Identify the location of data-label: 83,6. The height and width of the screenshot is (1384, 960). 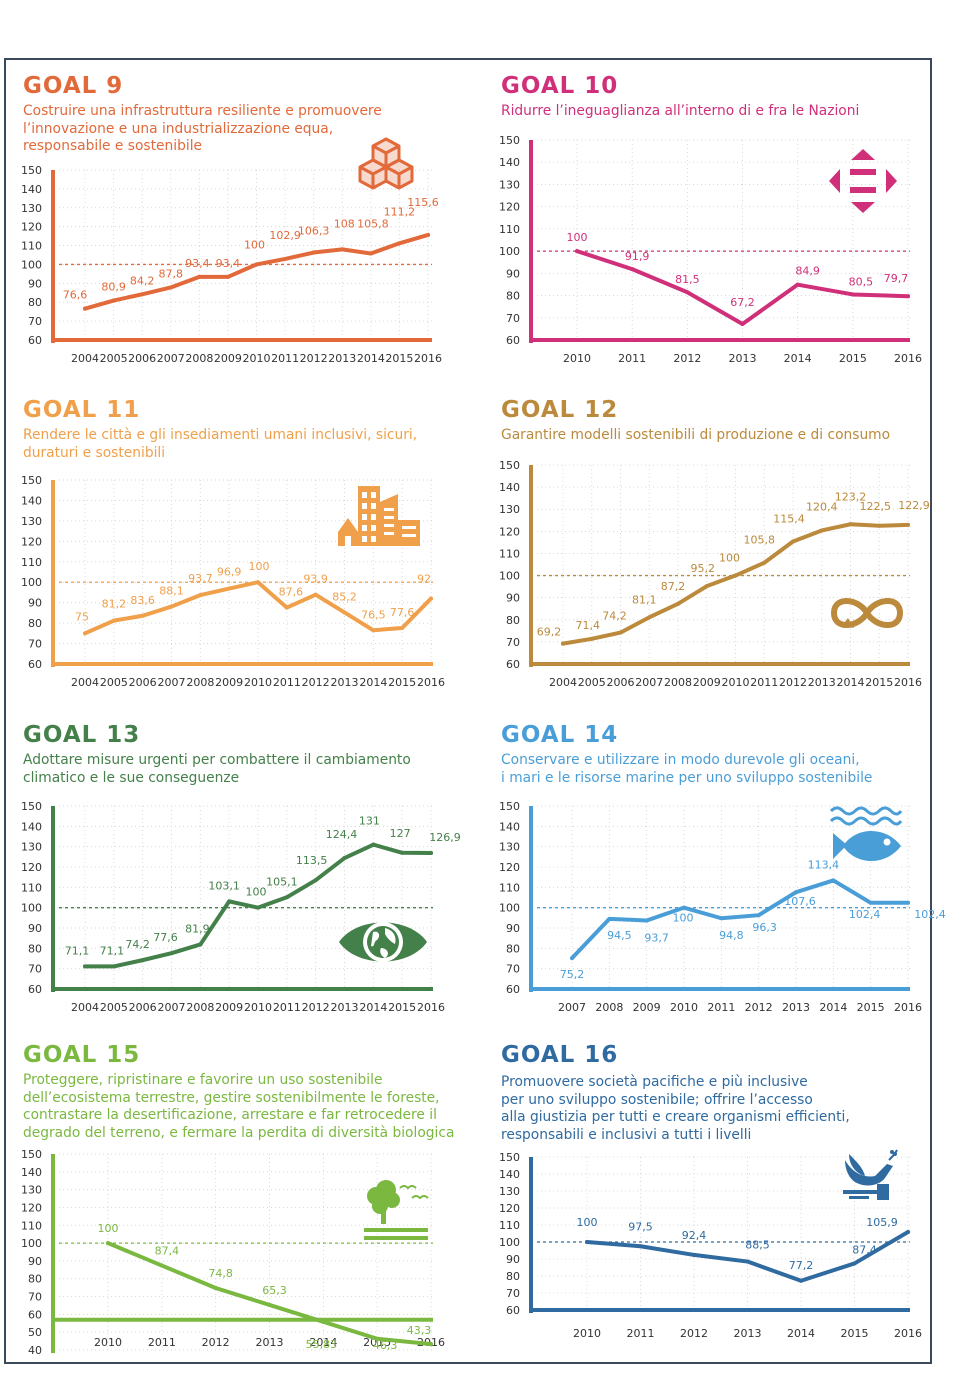
(142, 600).